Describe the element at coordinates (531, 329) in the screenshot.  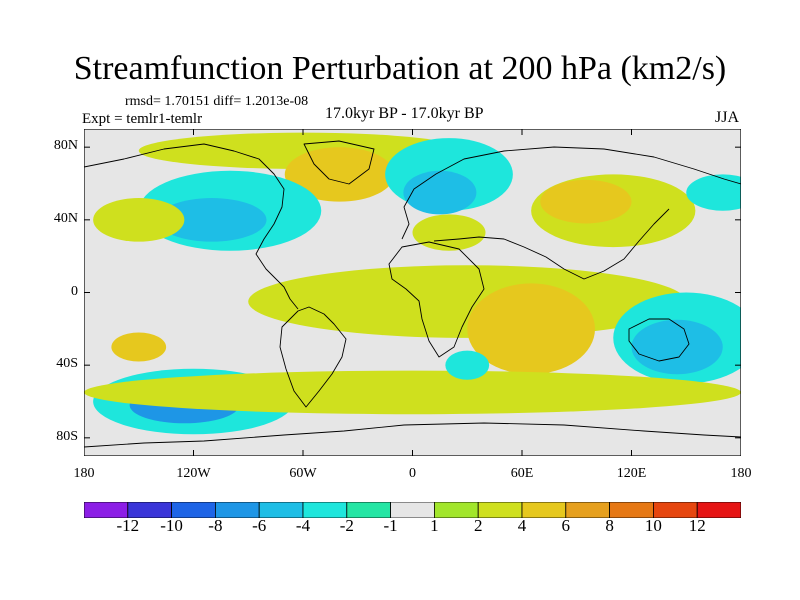
I see `region-indian-ocean-positive-core` at that location.